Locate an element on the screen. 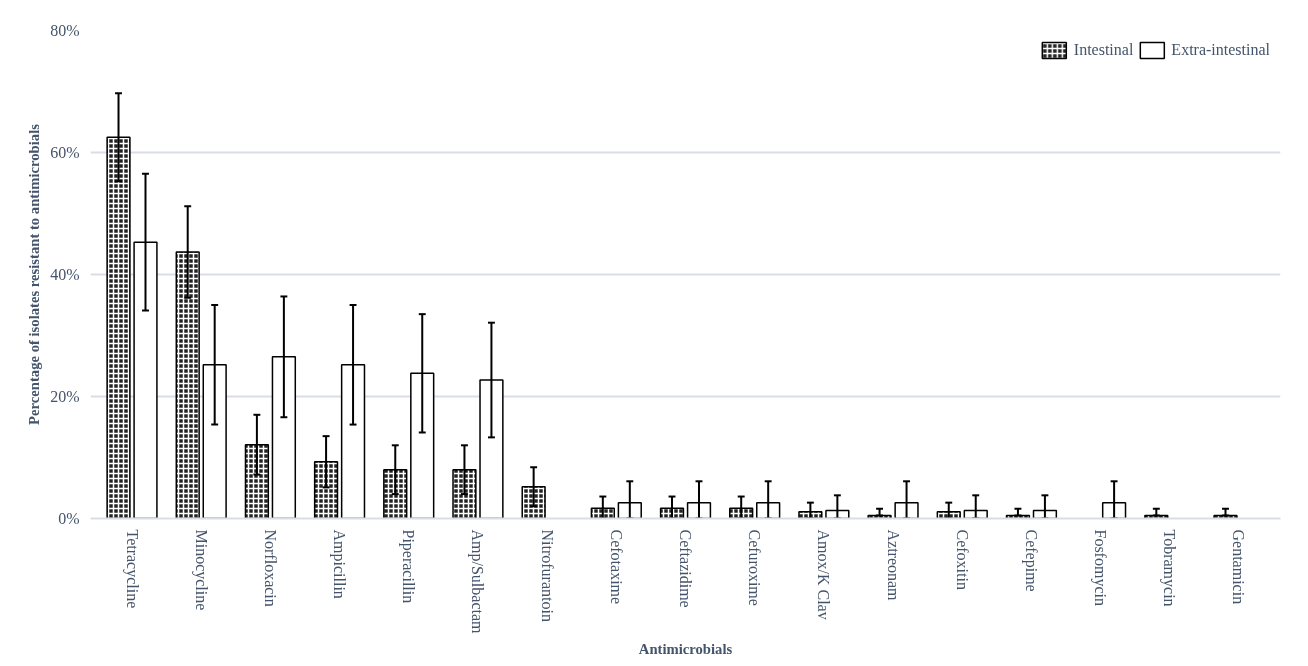  x-tick-label: Amp/Sulbactam is located at coordinates (477, 582).